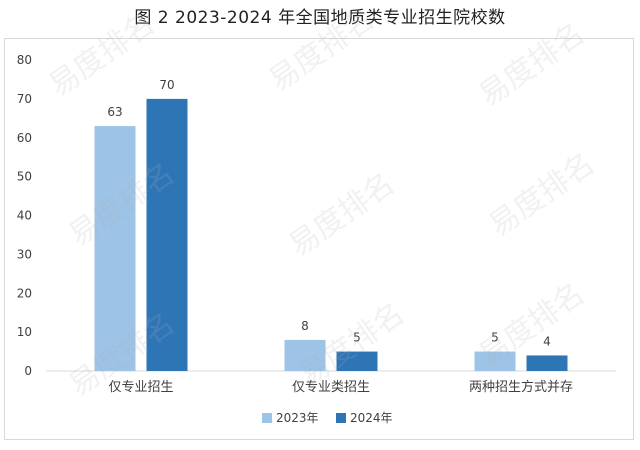  Describe the element at coordinates (24, 99) in the screenshot. I see `y-tick-label: 70` at that location.